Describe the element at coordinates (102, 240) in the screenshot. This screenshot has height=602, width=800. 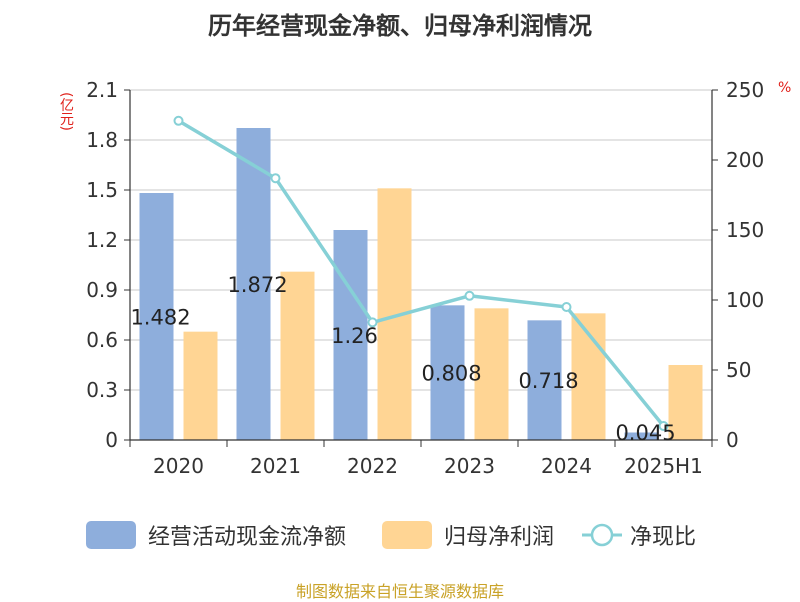
I see `left-tick-label: 1.2` at that location.